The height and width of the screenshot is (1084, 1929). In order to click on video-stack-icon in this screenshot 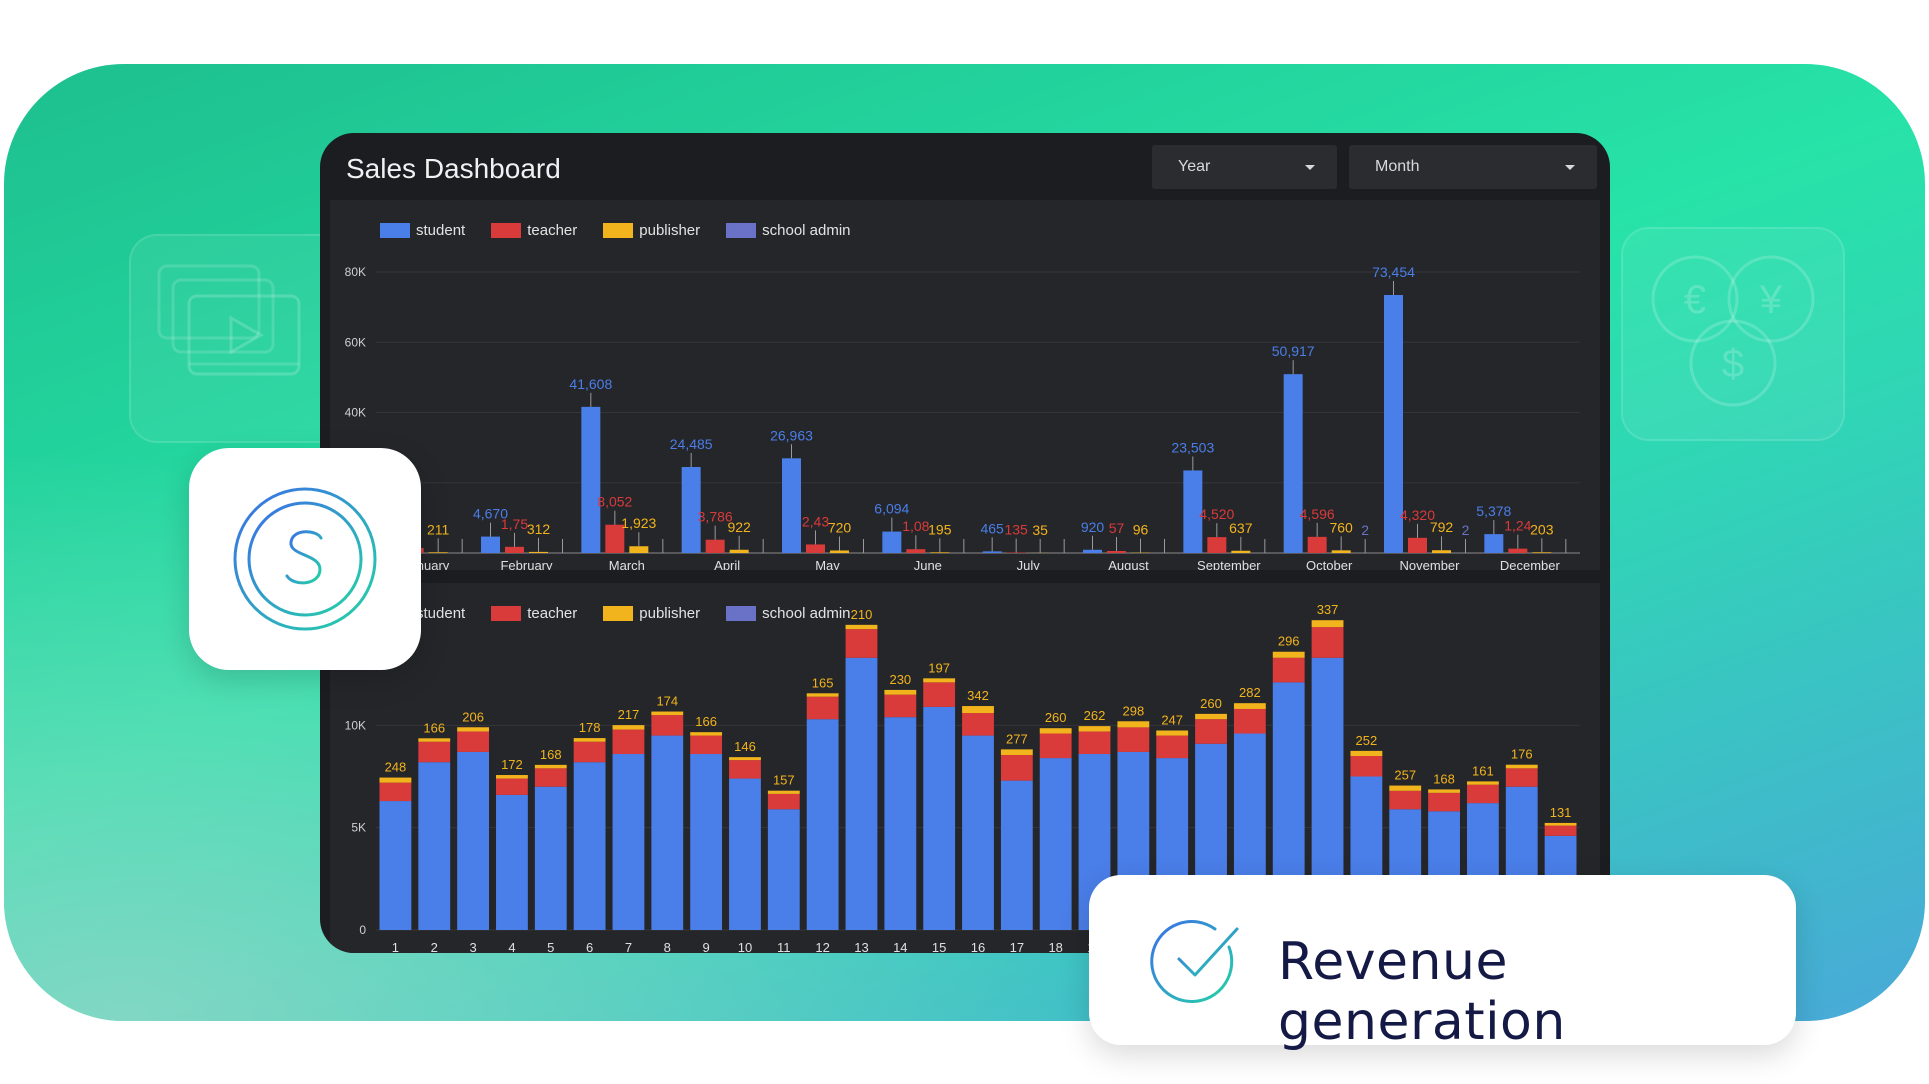, I will do `click(238, 338)`.